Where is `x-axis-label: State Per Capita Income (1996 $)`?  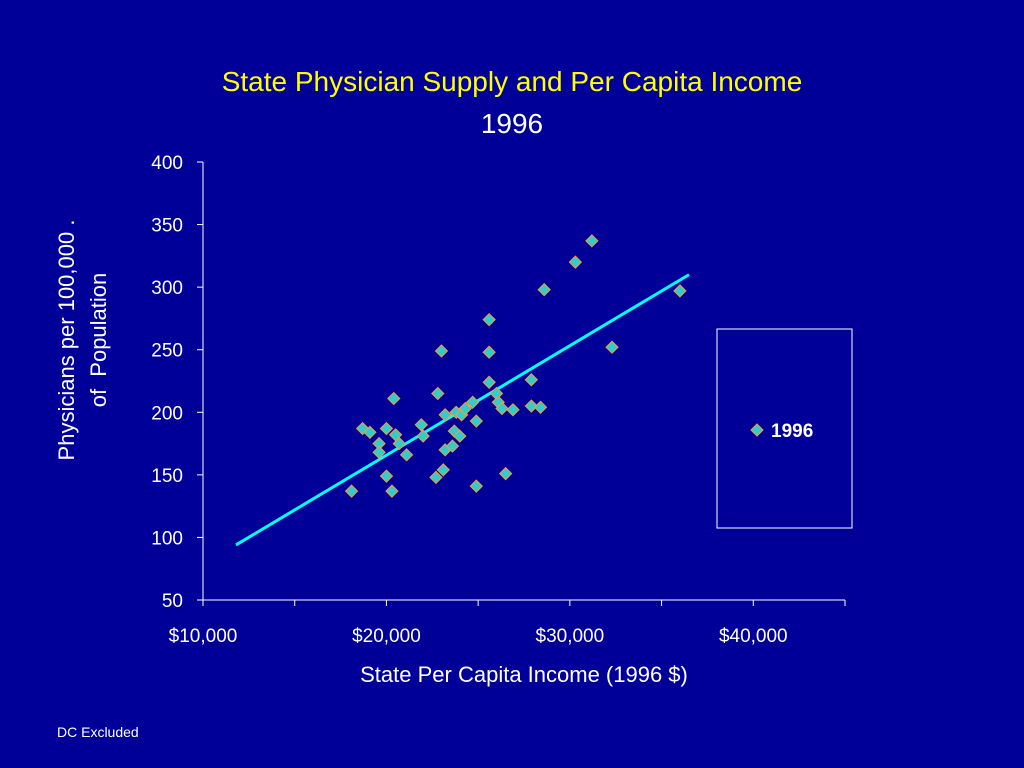
x-axis-label: State Per Capita Income (1996 $) is located at coordinates (524, 674).